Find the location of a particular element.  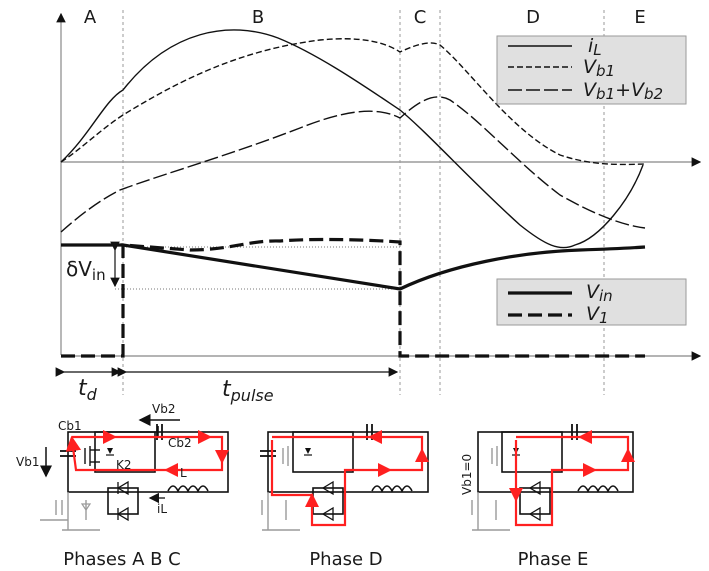

inductor-l-d is located at coordinates (392, 489).